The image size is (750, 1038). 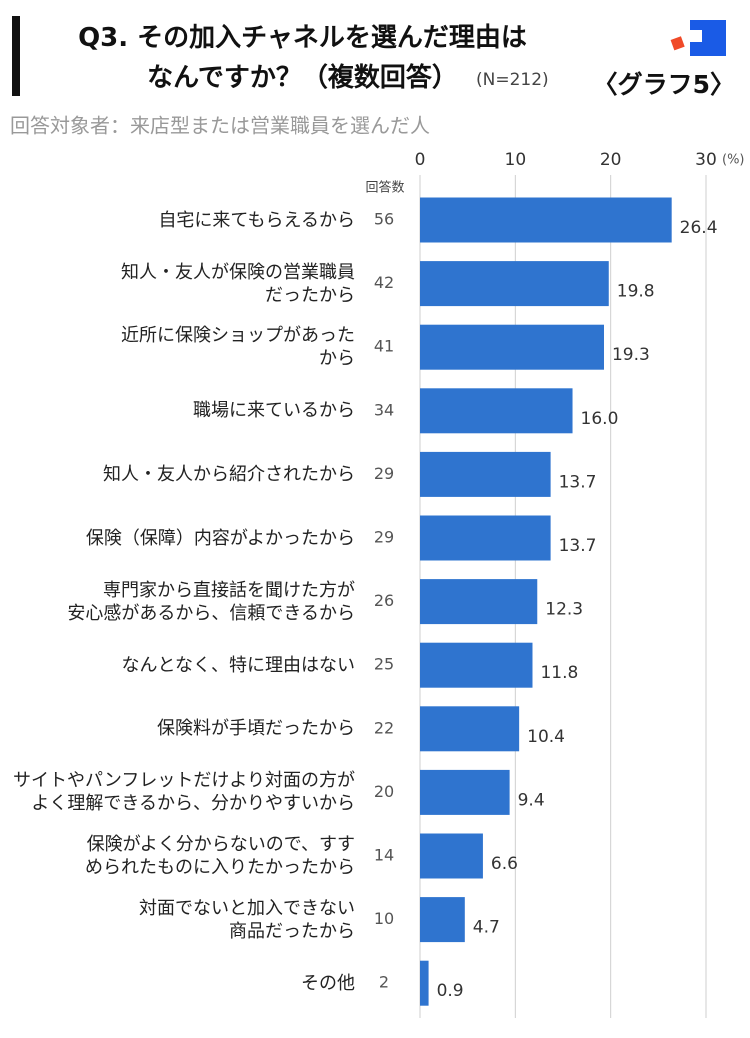 What do you see at coordinates (531, 800) in the screenshot?
I see `value-label: 9.4` at bounding box center [531, 800].